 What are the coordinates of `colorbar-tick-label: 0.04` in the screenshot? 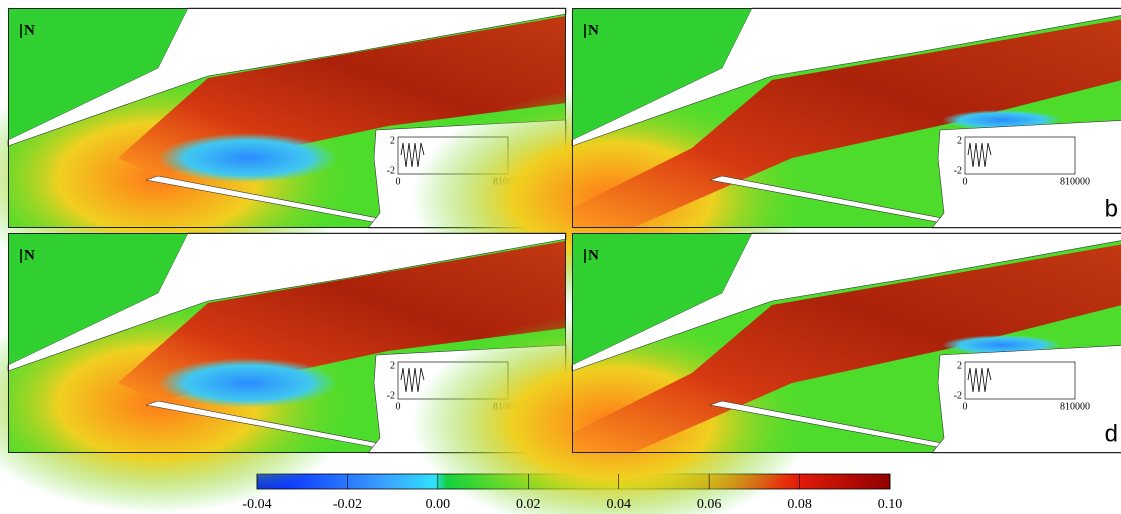 It's located at (618, 504).